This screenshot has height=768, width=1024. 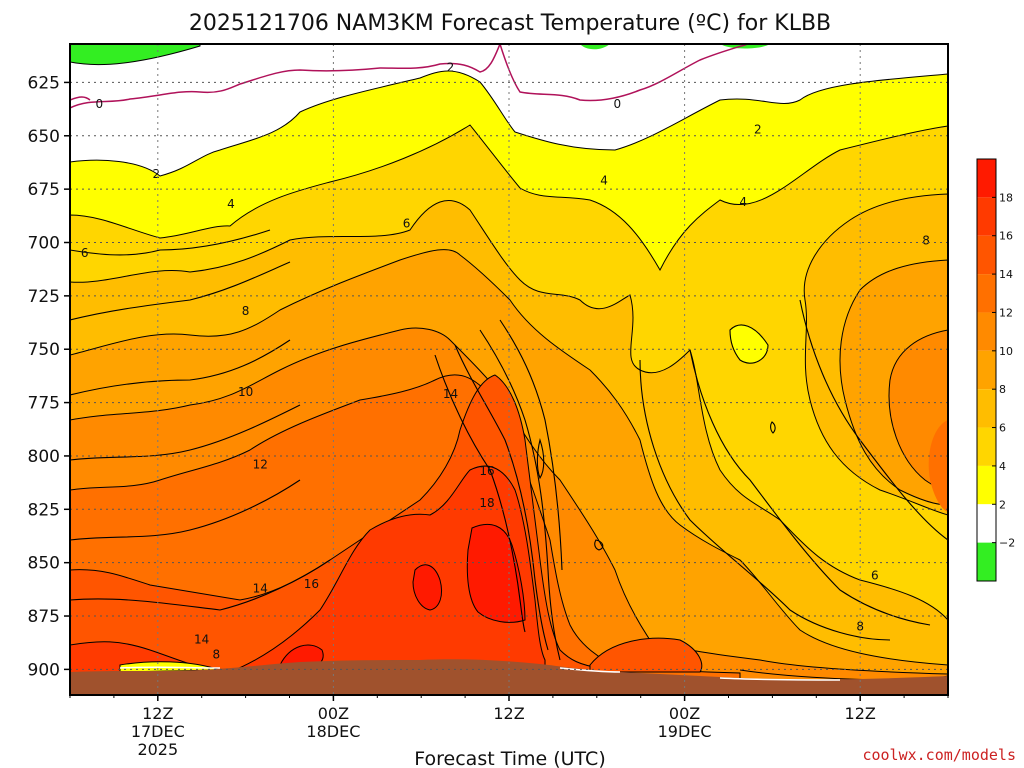 I want to click on x-tick-date: 19DEC, so click(x=685, y=731).